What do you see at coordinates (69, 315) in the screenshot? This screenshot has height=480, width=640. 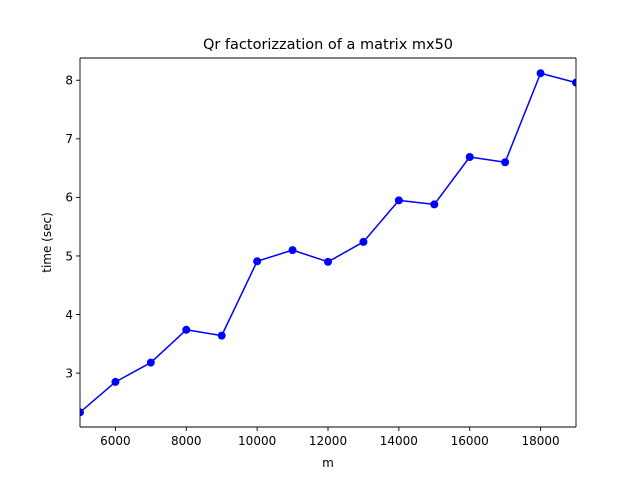 I see `y-tick-label: 4` at bounding box center [69, 315].